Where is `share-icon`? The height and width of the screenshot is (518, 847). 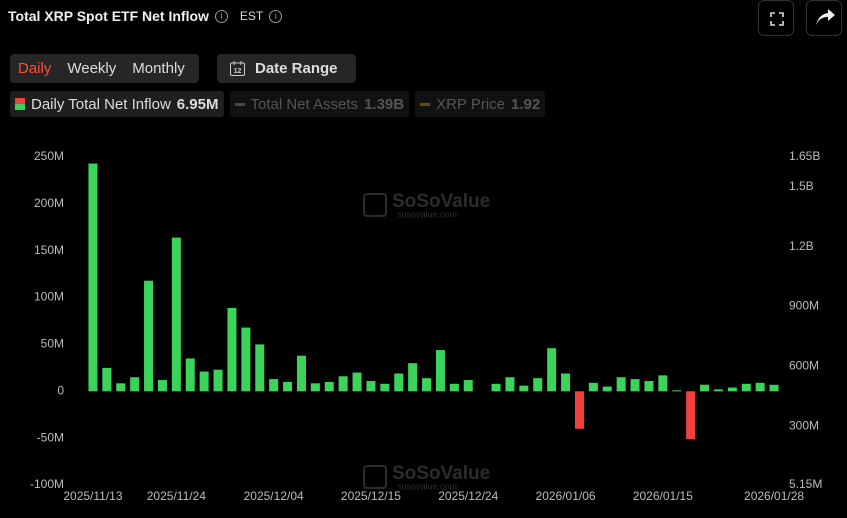
share-icon is located at coordinates (825, 17).